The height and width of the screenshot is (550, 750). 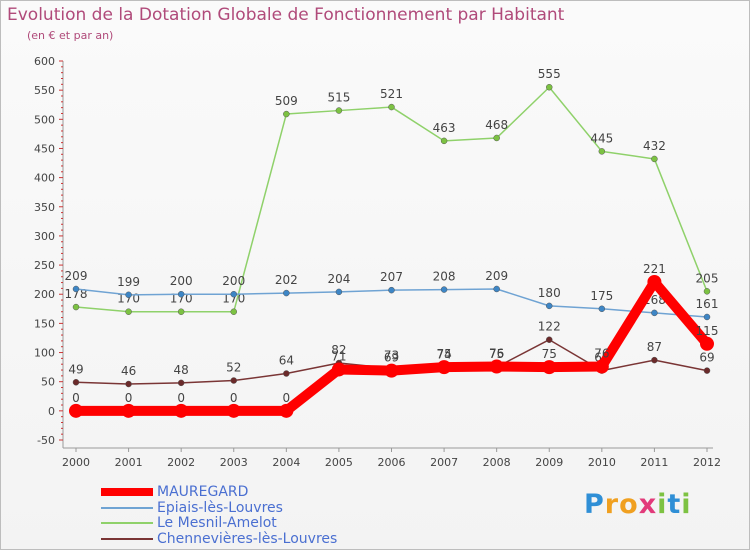 What do you see at coordinates (601, 138) in the screenshot?
I see `data-label-le-mesnil-amelot: 445` at bounding box center [601, 138].